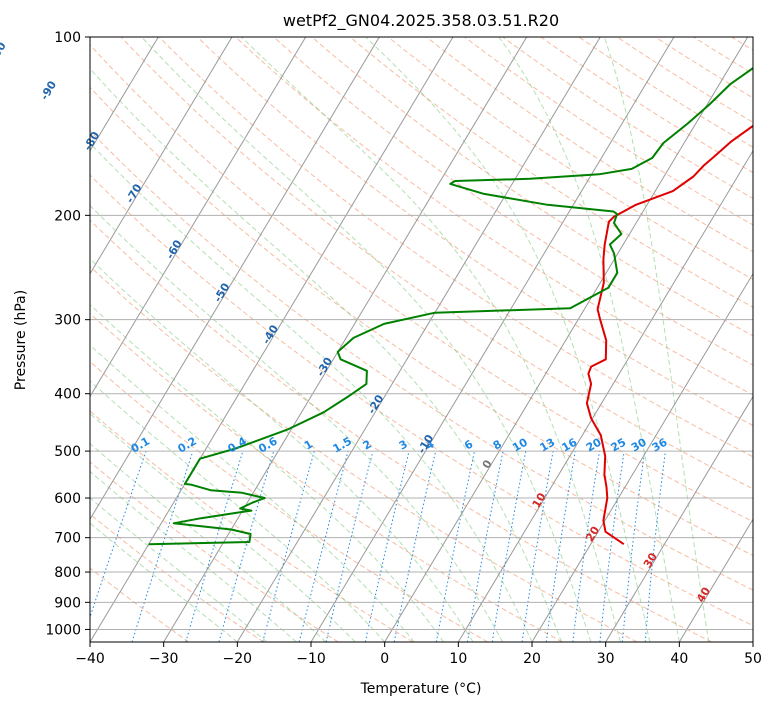  What do you see at coordinates (308, 445) in the screenshot?
I see `mixing-ratio-label: 1` at bounding box center [308, 445].